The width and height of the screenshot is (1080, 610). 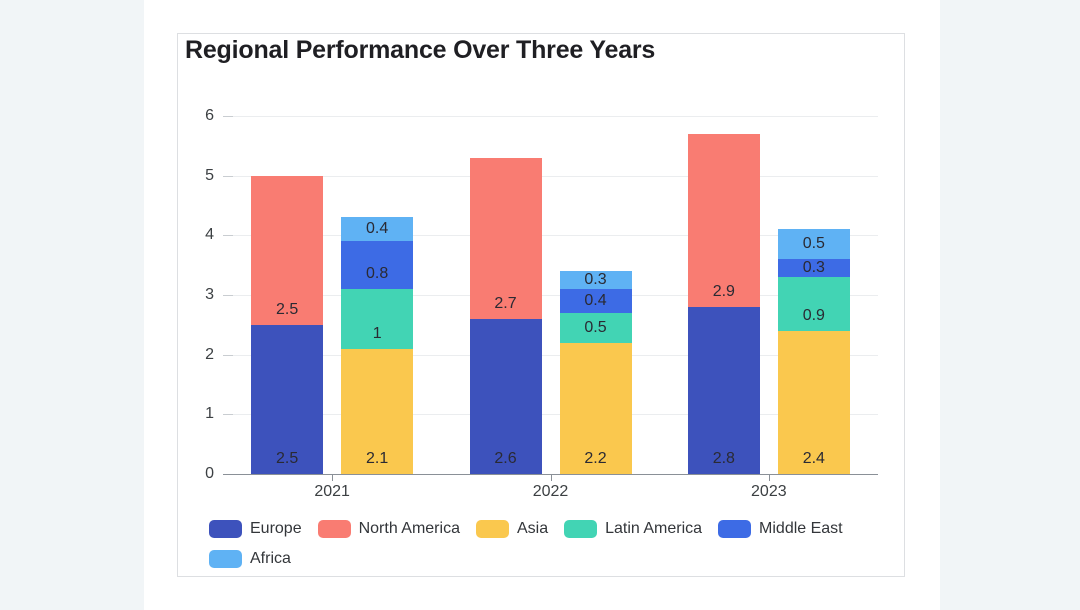 I want to click on x-axis-label-2023: 2023, so click(x=769, y=491).